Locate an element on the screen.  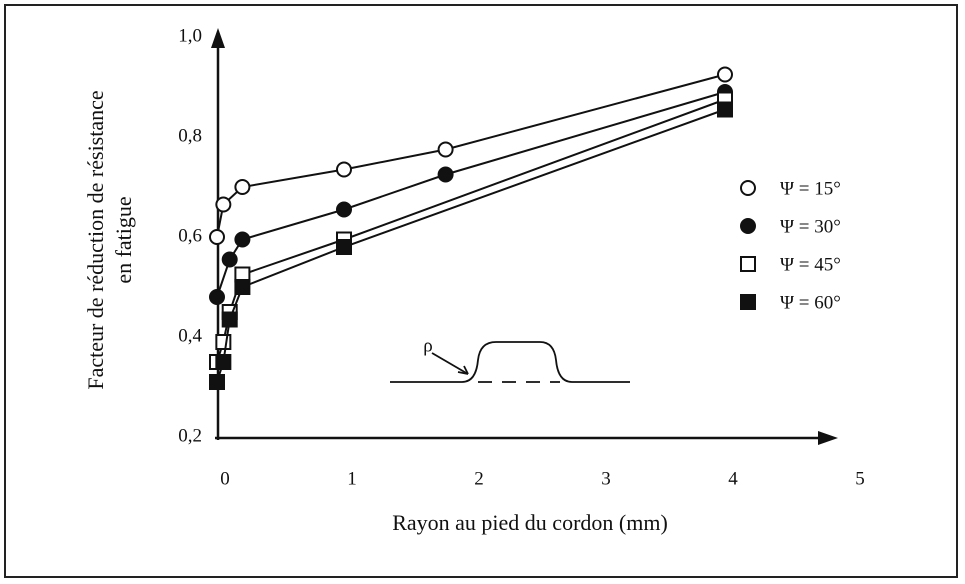
legend-label: Ψ = 15° is located at coordinates (810, 188).